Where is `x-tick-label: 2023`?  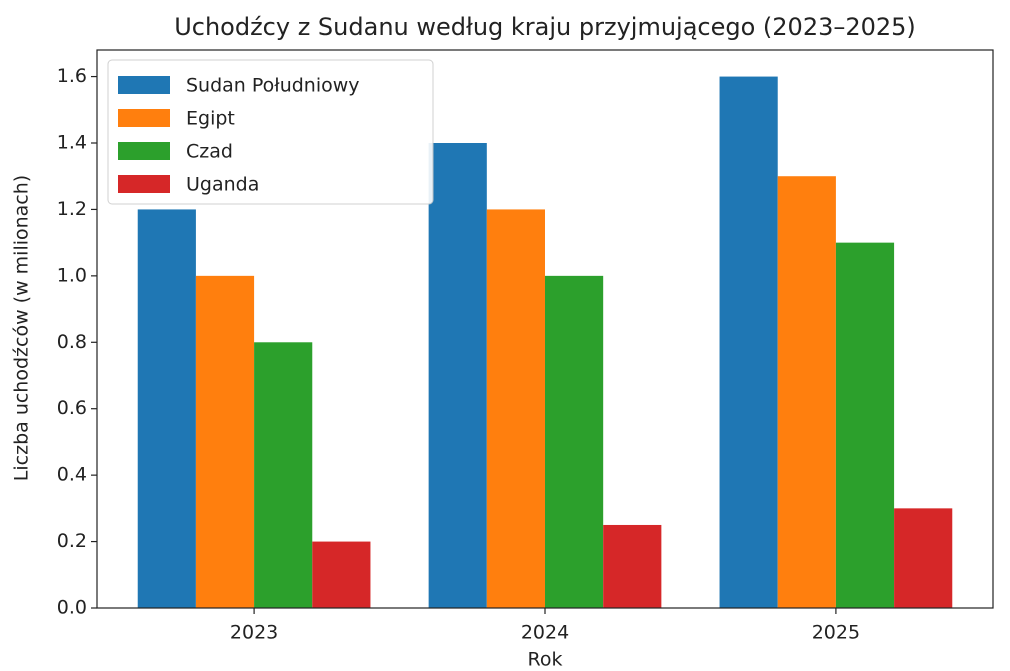
x-tick-label: 2023 is located at coordinates (254, 633).